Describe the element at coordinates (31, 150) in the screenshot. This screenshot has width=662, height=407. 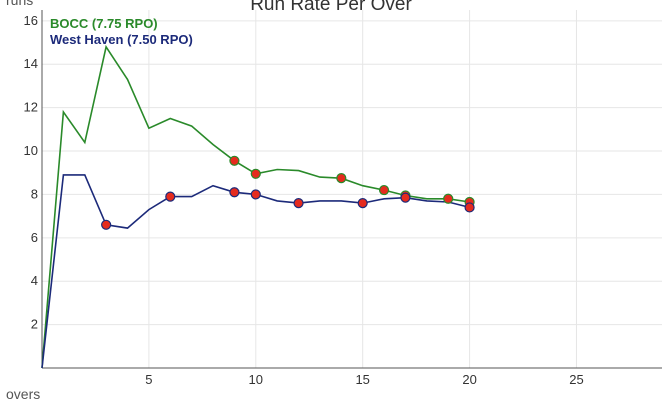
I see `y-tick-label: 10` at that location.